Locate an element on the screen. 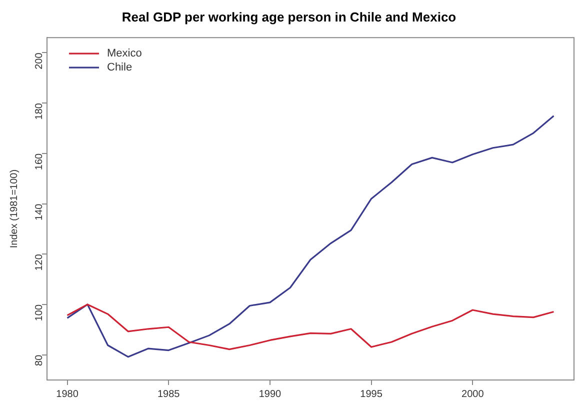 The height and width of the screenshot is (405, 580). x-tick-label: 1990 is located at coordinates (270, 394).